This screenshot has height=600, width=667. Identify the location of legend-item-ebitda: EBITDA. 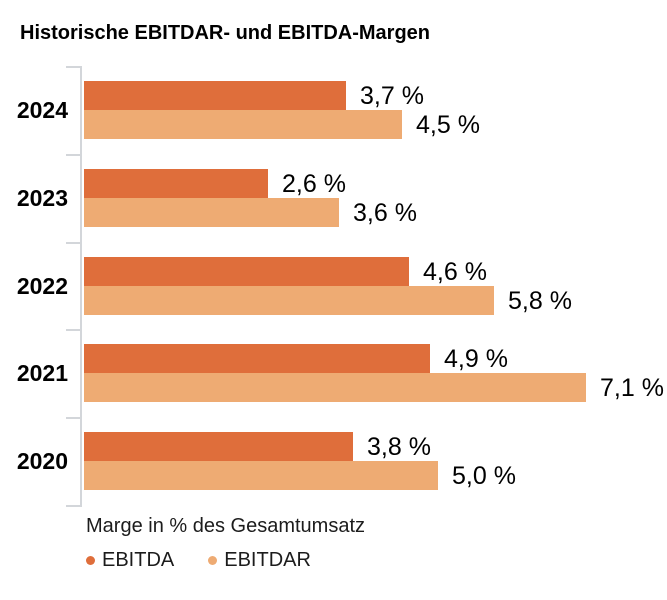
(130, 560).